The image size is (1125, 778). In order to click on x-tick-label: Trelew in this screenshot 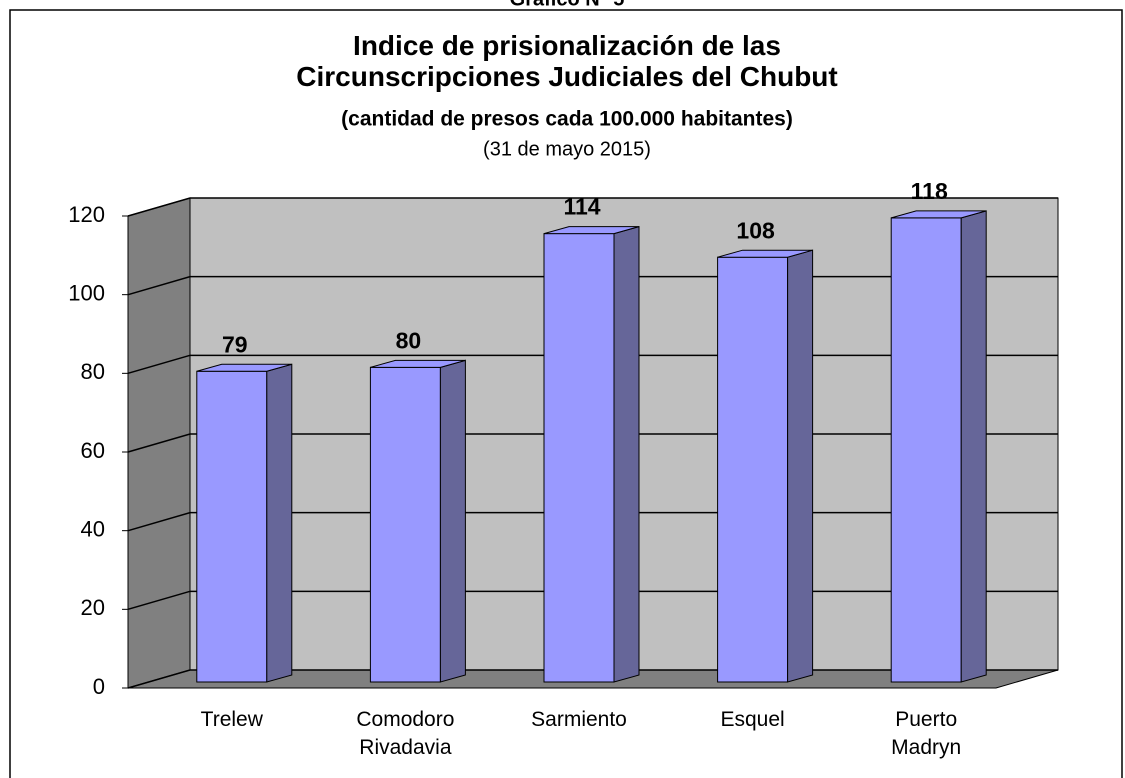, I will do `click(232, 719)`.